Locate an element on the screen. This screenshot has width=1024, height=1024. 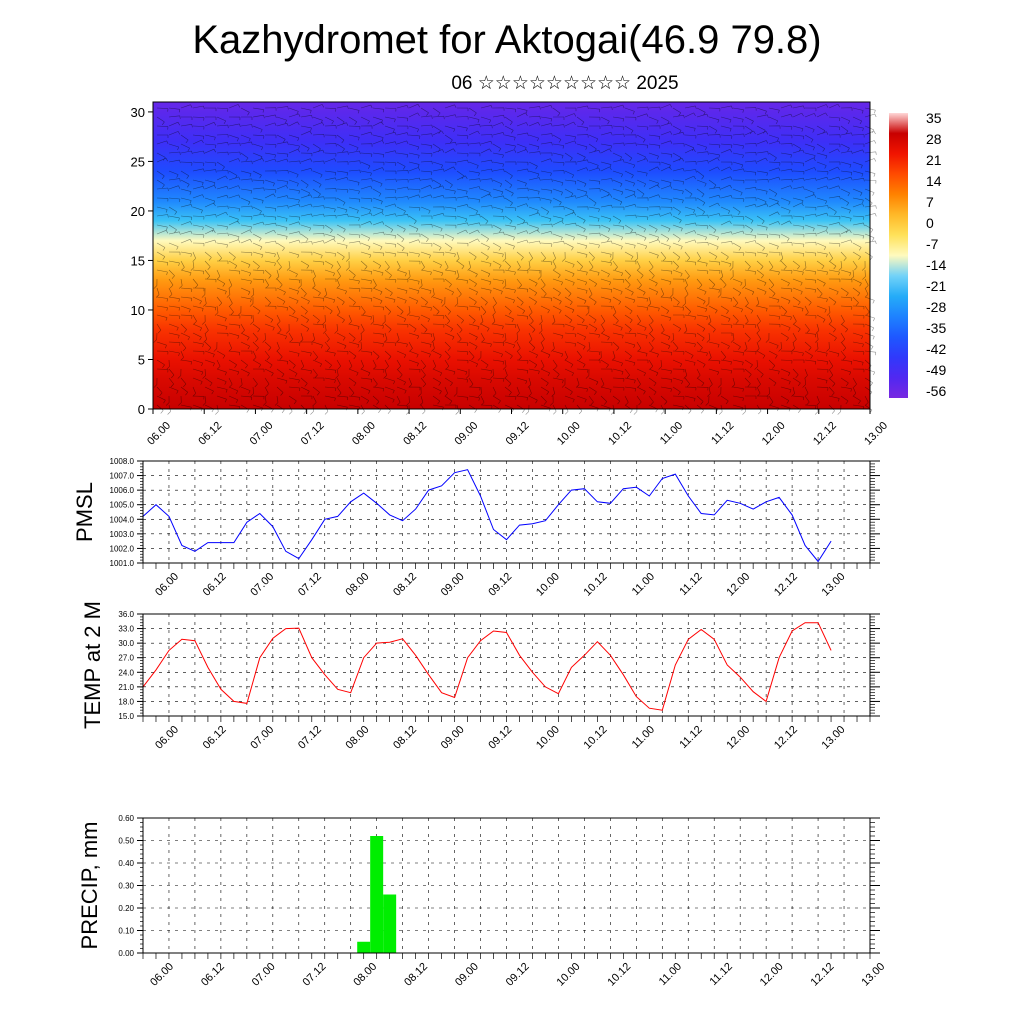
x-tick-label: 07.12 is located at coordinates (313, 434).